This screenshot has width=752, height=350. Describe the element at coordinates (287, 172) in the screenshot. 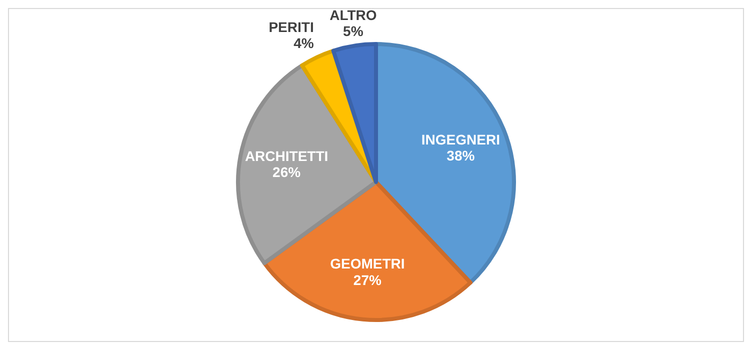

I see `data-label: 26%` at that location.